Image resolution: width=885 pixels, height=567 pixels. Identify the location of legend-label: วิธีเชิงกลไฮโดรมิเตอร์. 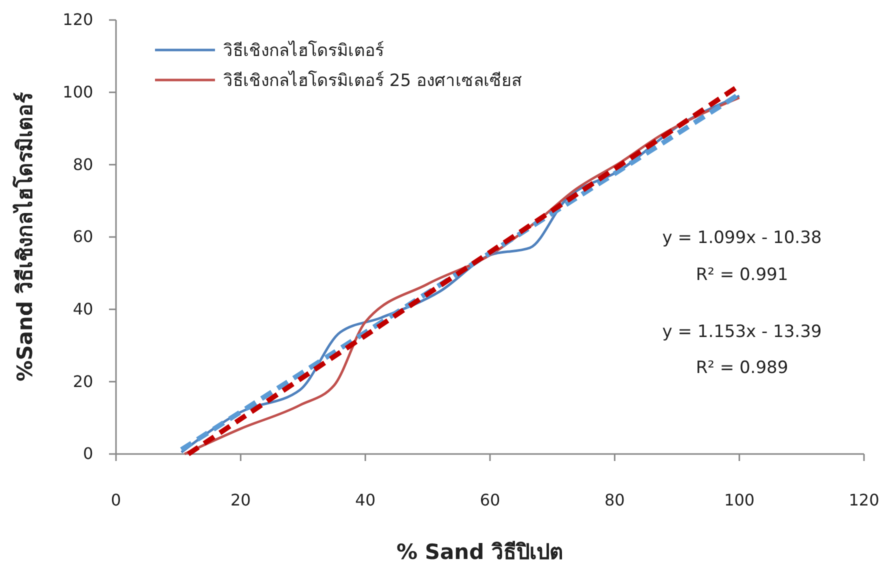
(303, 50).